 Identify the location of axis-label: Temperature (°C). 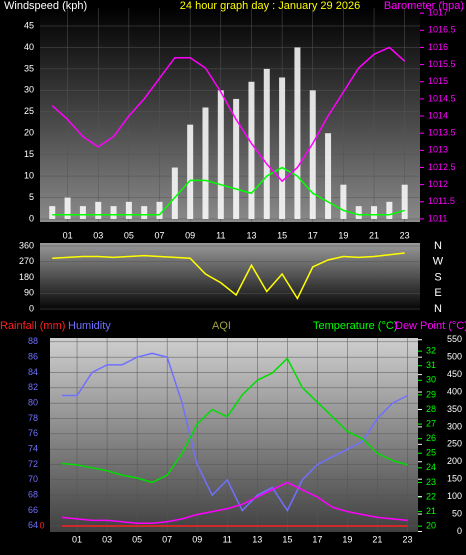
(355, 326).